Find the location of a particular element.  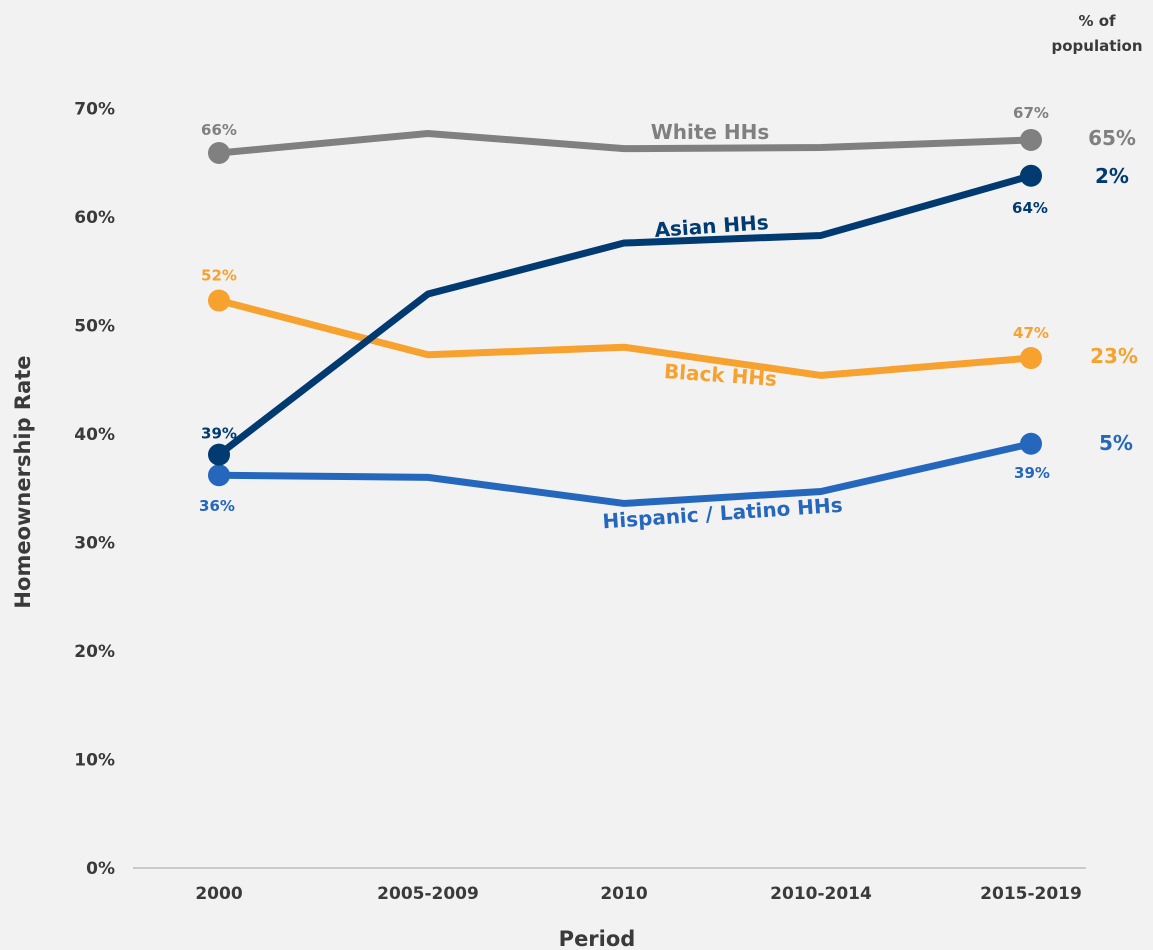

x-tick-label: 2010-2014 is located at coordinates (821, 894).